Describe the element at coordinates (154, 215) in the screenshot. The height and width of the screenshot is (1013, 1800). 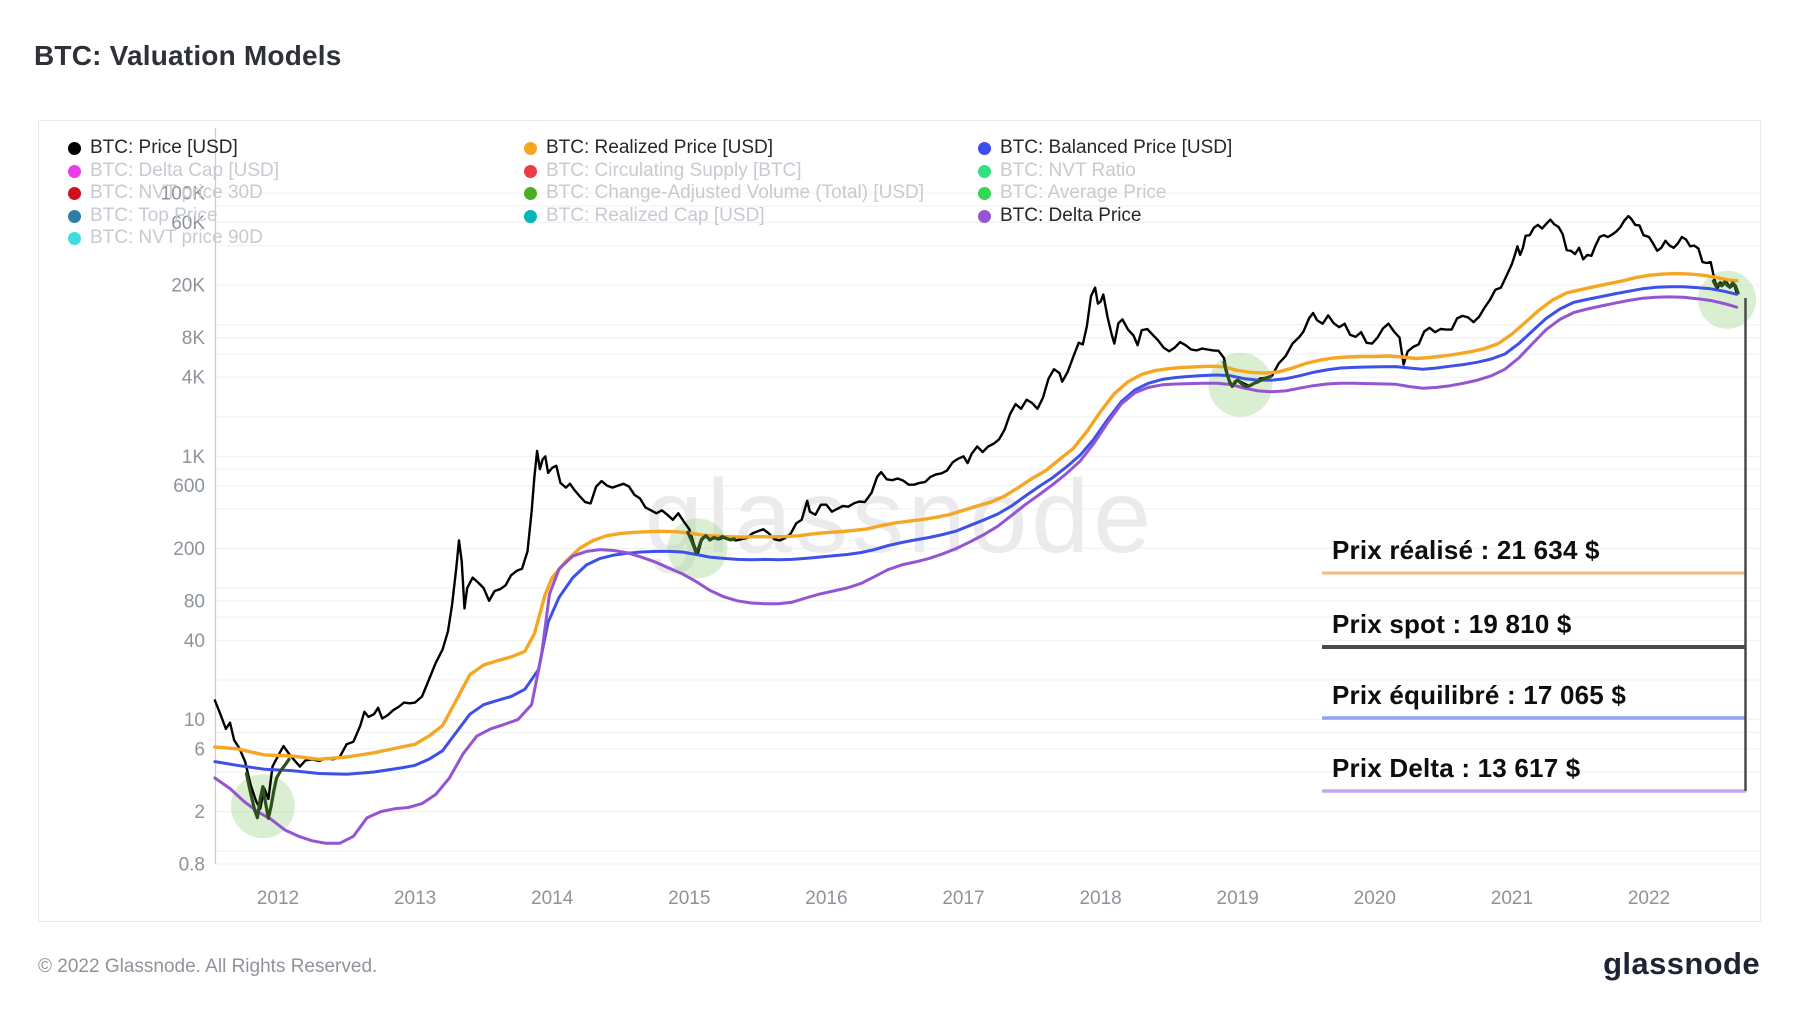
I see `legend-label: BTC: Top Price` at that location.